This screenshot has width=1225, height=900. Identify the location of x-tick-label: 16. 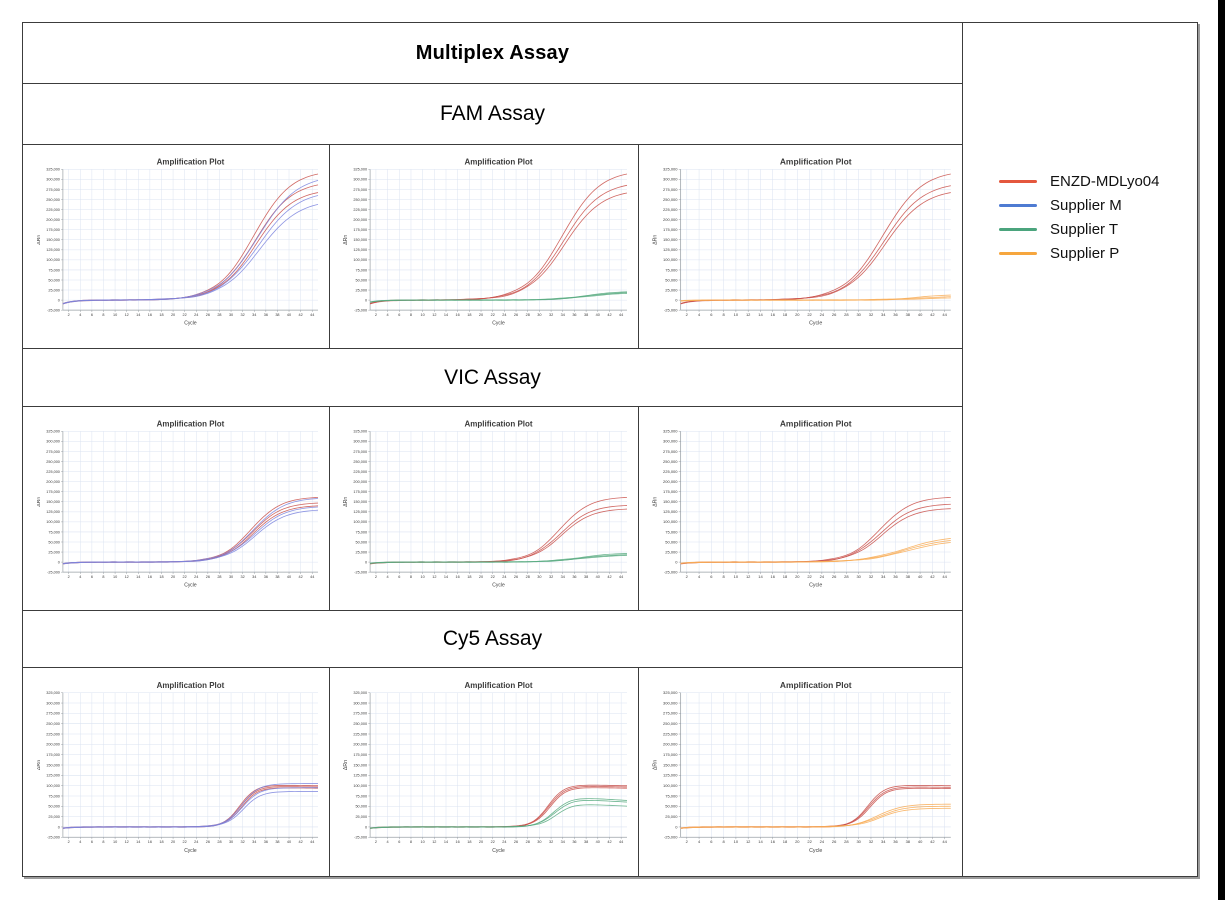
(773, 841).